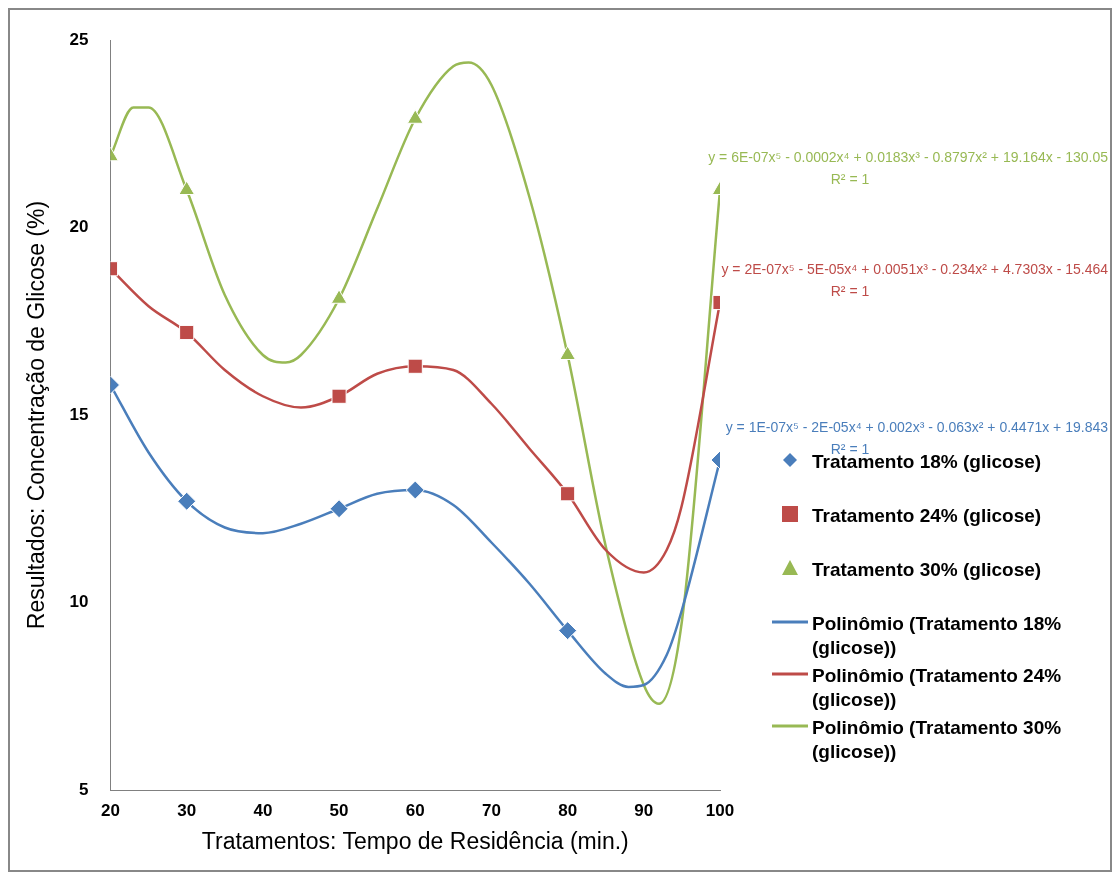 The height and width of the screenshot is (880, 1117). What do you see at coordinates (263, 810) in the screenshot?
I see `x-tick-label: 40` at bounding box center [263, 810].